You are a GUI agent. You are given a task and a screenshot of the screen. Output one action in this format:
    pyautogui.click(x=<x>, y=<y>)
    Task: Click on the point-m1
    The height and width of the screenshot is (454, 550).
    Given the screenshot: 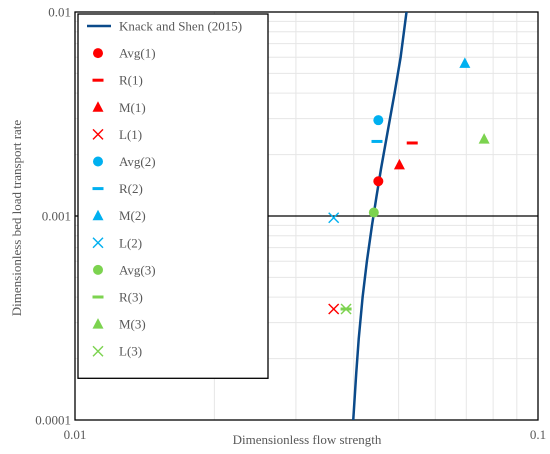 What is the action you would take?
    pyautogui.click(x=399, y=164)
    